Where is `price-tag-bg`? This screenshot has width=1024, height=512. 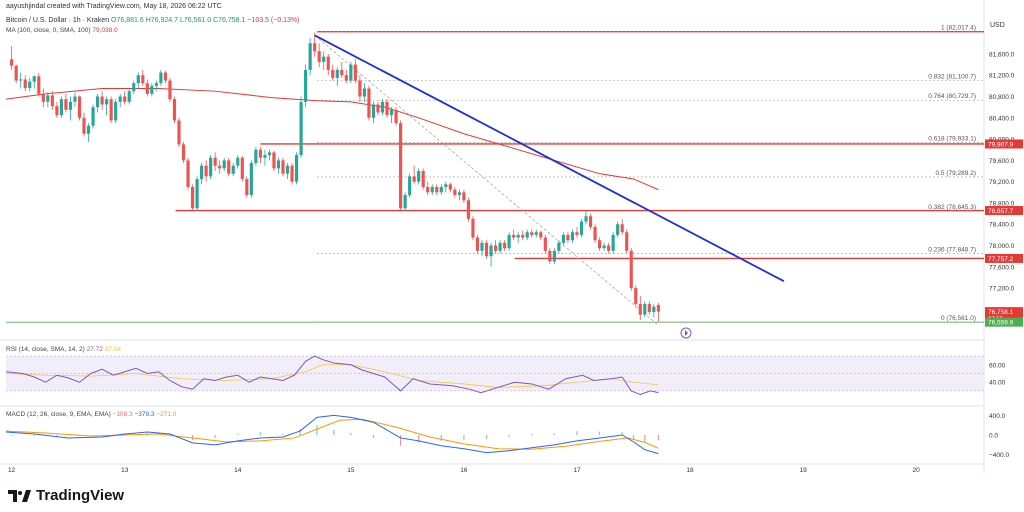
price-tag-bg is located at coordinates (1004, 322).